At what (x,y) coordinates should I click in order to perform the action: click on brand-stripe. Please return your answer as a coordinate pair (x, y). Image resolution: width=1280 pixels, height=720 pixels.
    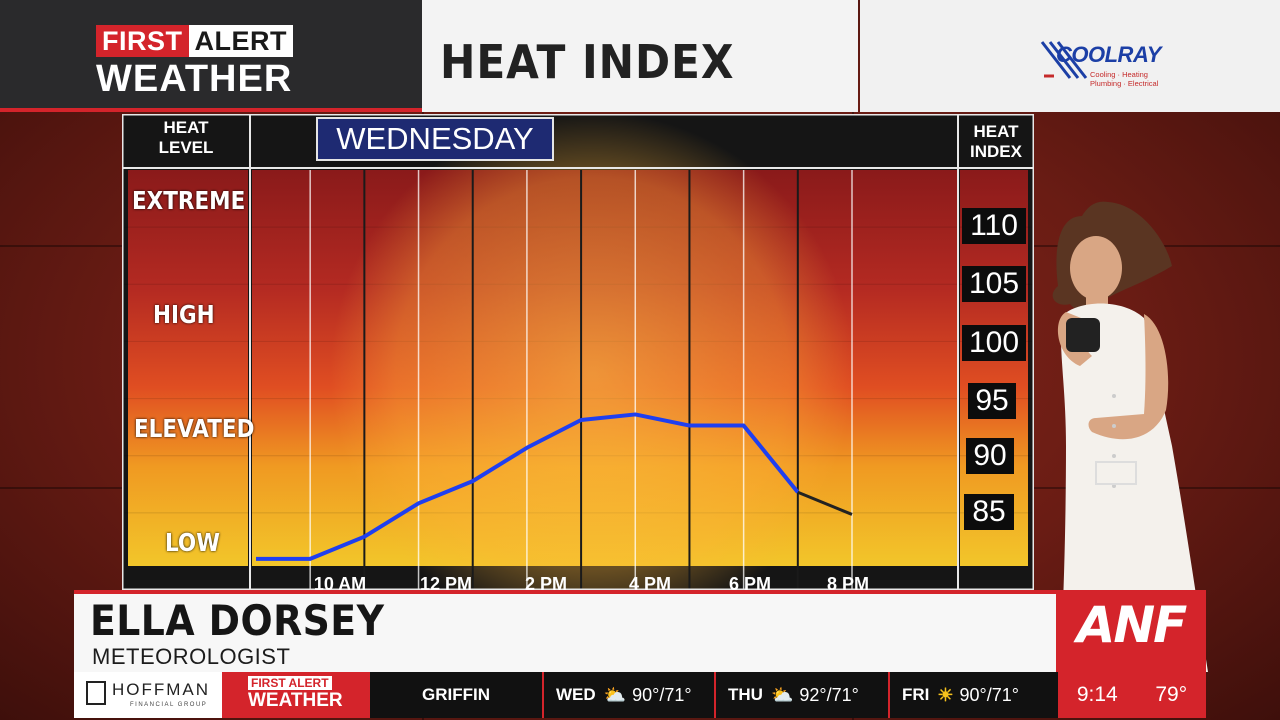
    Looking at the image, I should click on (211, 110).